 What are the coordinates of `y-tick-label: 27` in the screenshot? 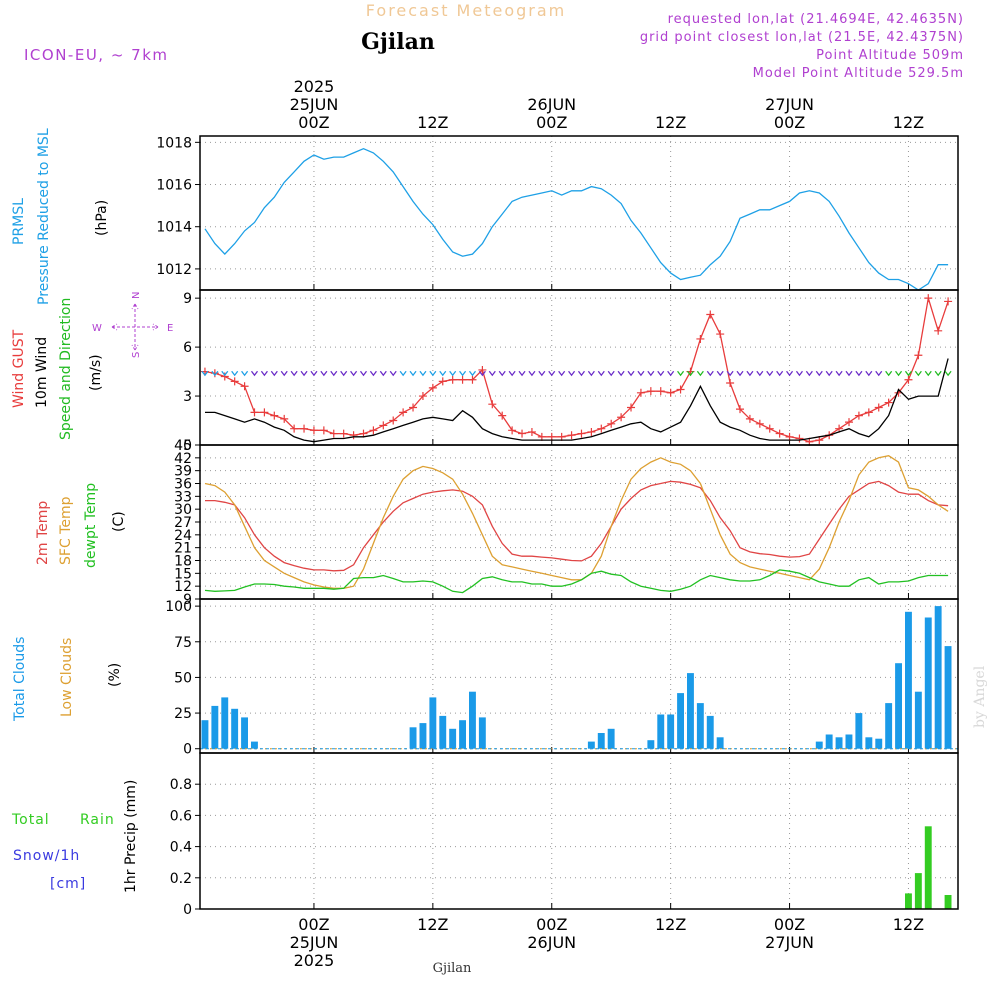 It's located at (183, 523).